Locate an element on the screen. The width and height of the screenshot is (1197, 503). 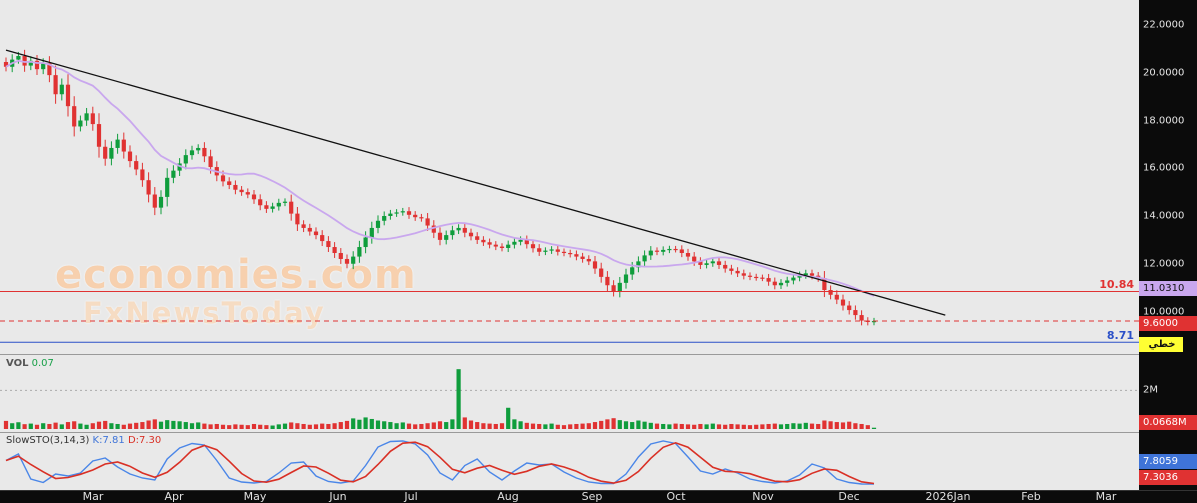
volume-label: VOL is located at coordinates (17, 363).